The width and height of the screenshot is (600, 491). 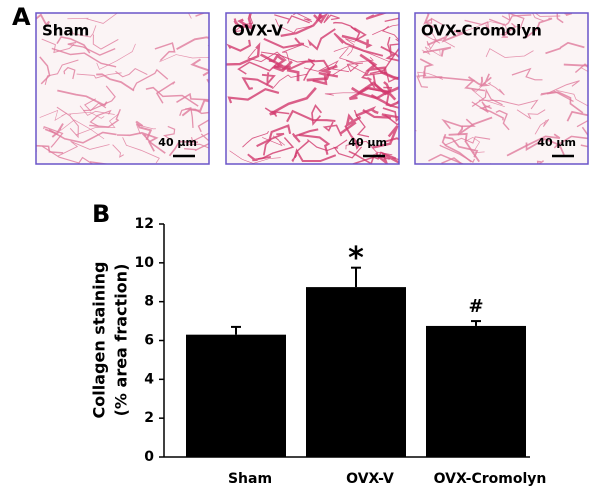 What do you see at coordinates (149, 418) in the screenshot?
I see `y-tick-label: 2` at bounding box center [149, 418].